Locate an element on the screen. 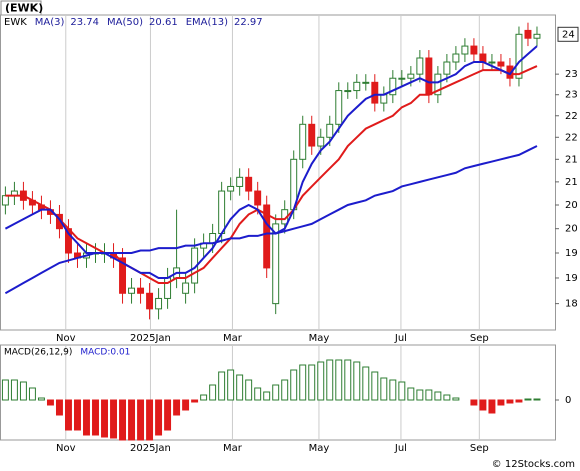 The image size is (580, 471). y-tick-label: 18 is located at coordinates (571, 304).